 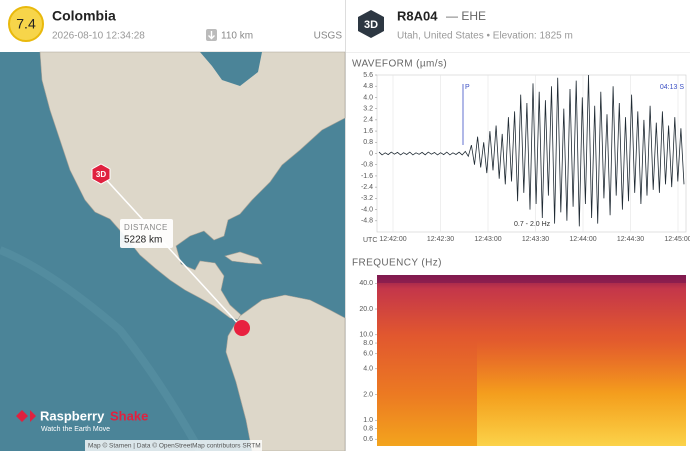 What do you see at coordinates (466, 16) in the screenshot?
I see `station-channel: — EHE` at bounding box center [466, 16].